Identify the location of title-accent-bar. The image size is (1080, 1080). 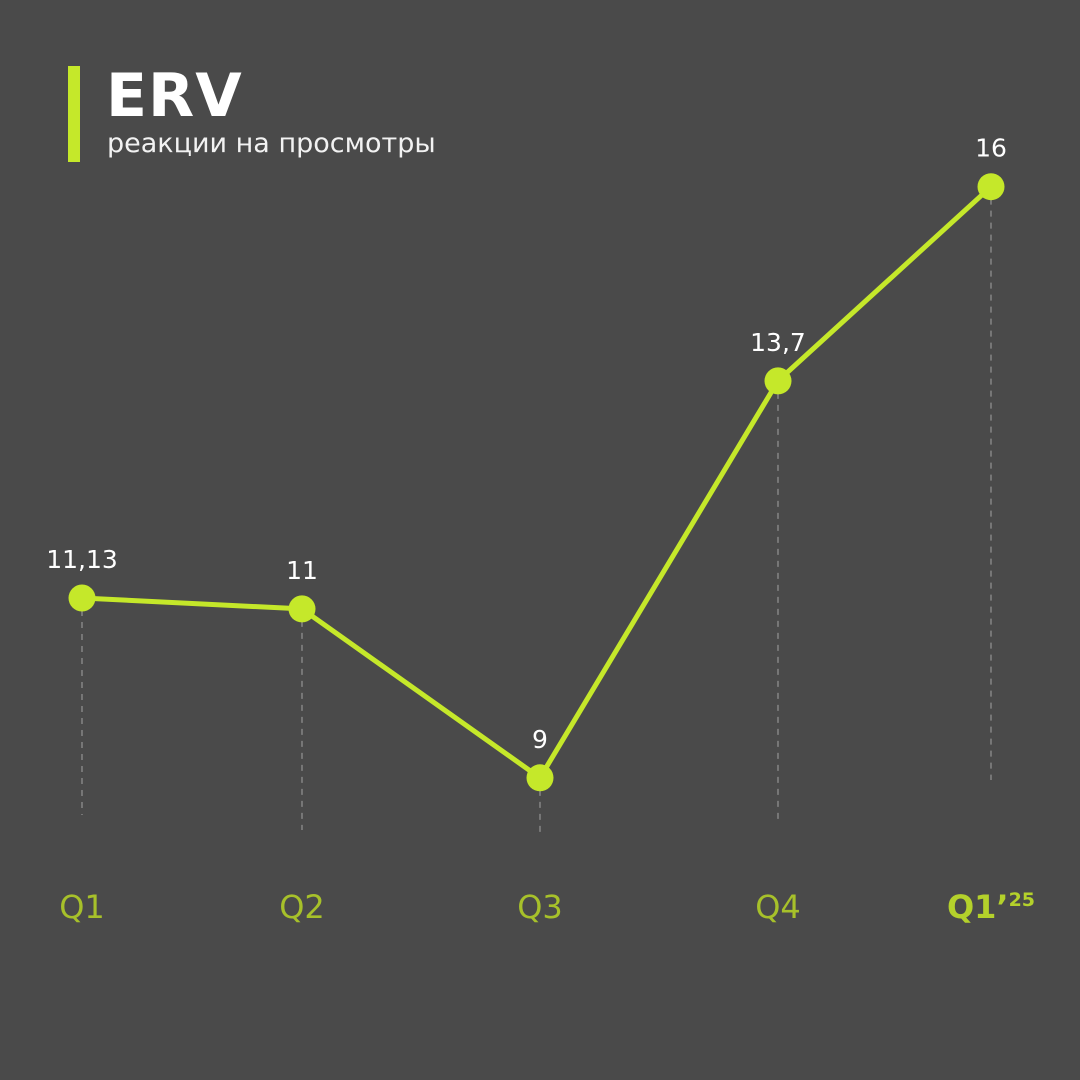
(74, 114).